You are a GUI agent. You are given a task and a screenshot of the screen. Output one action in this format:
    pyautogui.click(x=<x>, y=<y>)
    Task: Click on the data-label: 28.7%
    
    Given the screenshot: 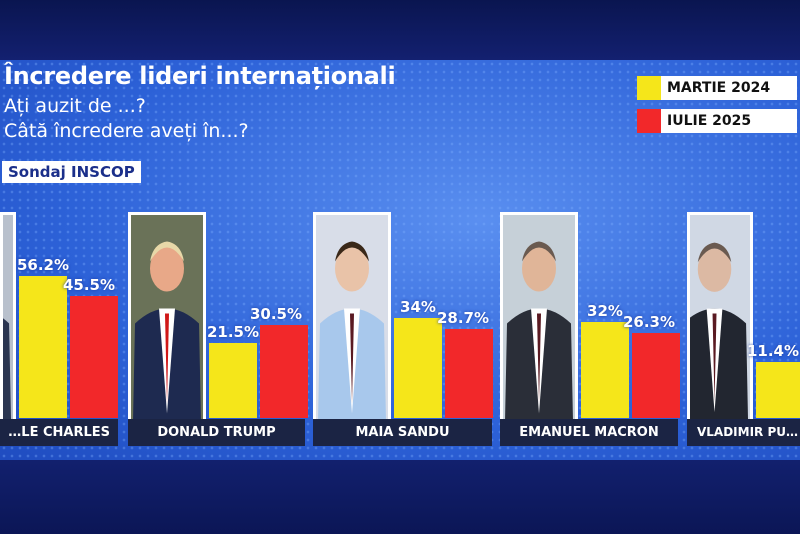 What is the action you would take?
    pyautogui.click(x=463, y=317)
    